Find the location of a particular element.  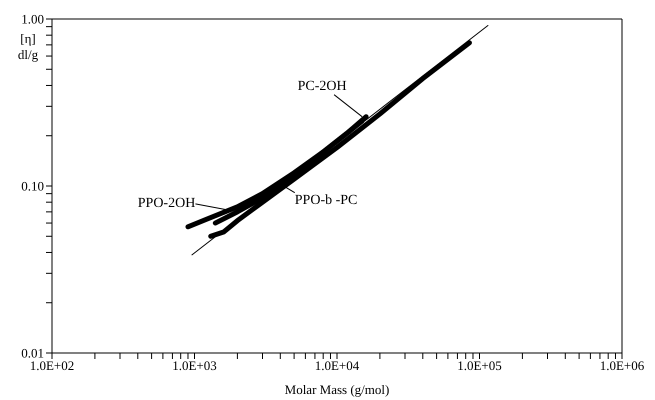

x-tick-label: 1.0E+06 is located at coordinates (622, 366).